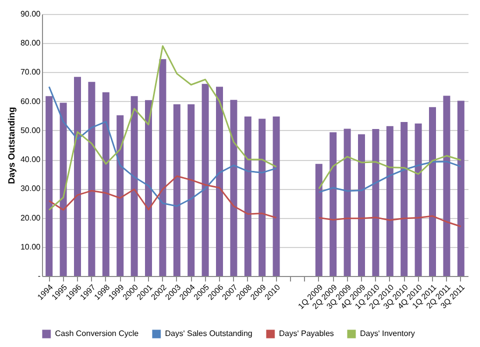 Image resolution: width=480 pixels, height=347 pixels. What do you see at coordinates (306, 333) in the screenshot?
I see `legend-label: Days' Payables` at bounding box center [306, 333].